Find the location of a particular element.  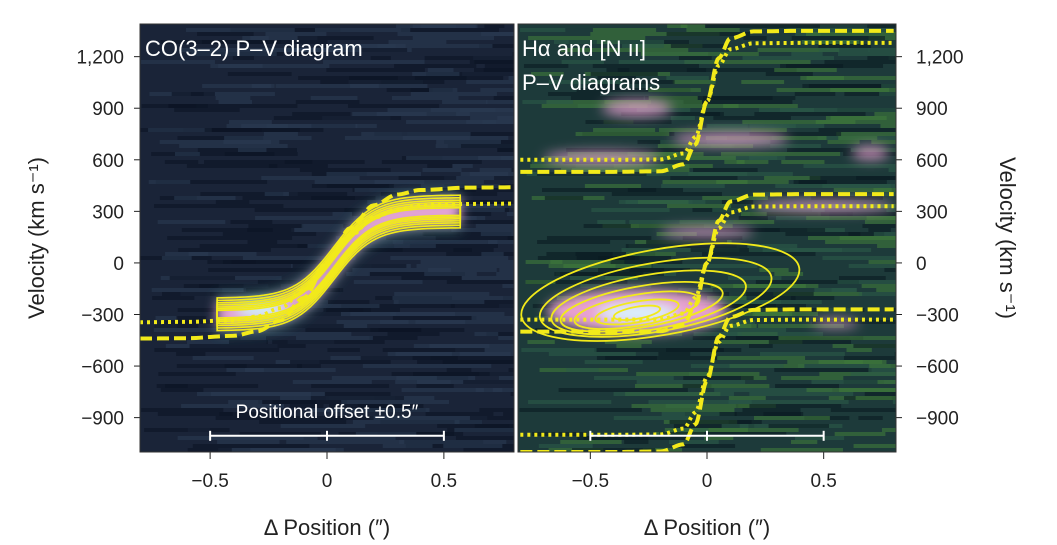

x-tick-label: 0.5 is located at coordinates (823, 481).